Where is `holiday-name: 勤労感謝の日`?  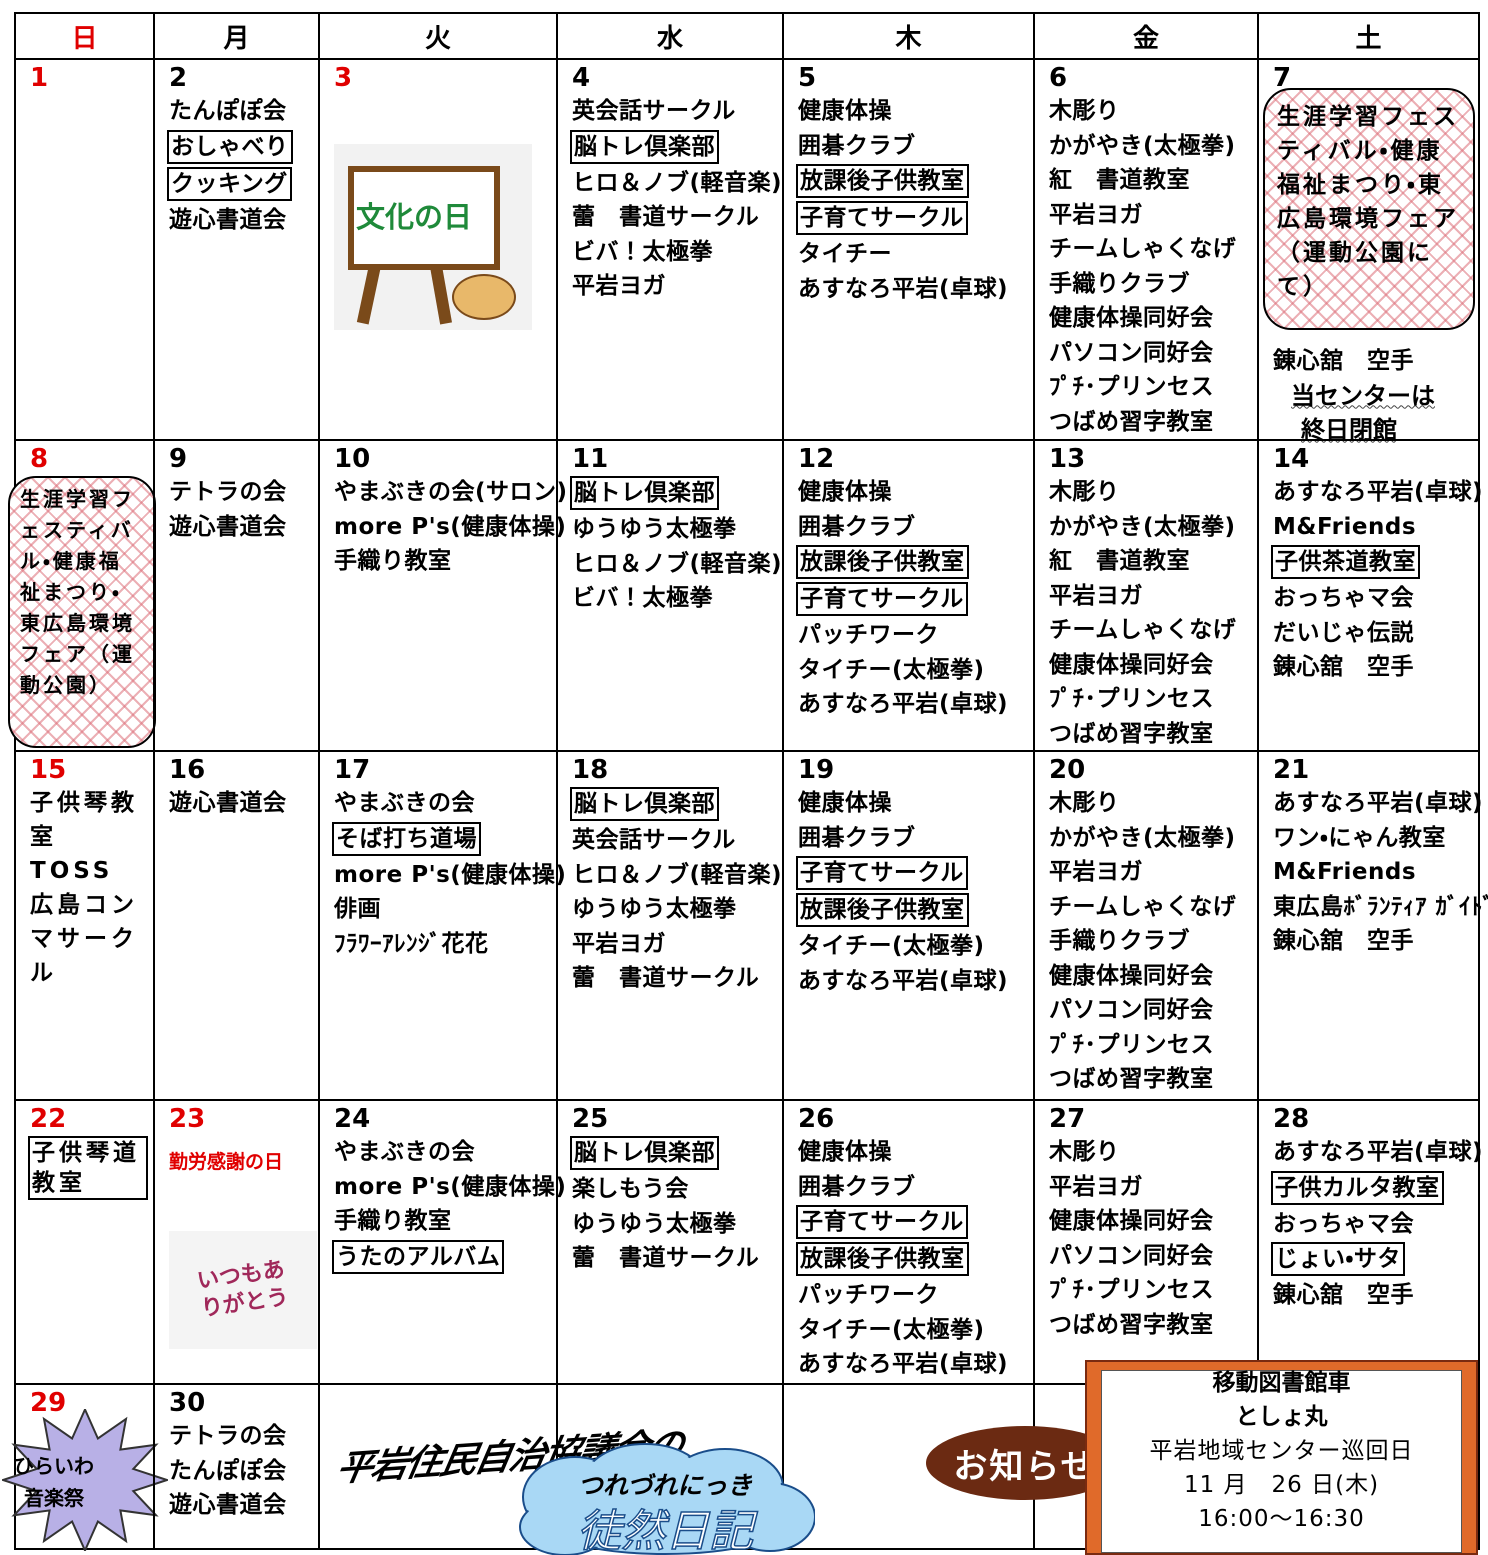
holiday-name: 勤労感謝の日 is located at coordinates (226, 1162).